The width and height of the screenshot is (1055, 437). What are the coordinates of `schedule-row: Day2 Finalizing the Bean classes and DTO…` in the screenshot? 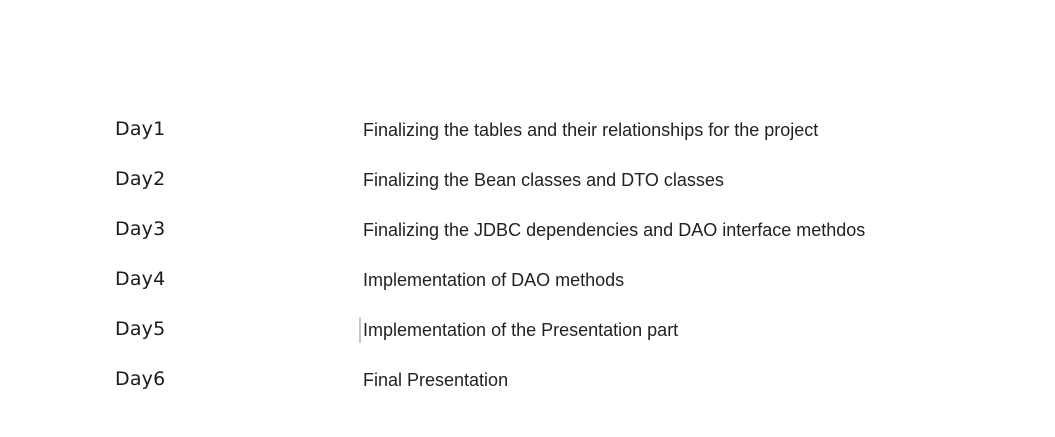 It's located at (565, 179).